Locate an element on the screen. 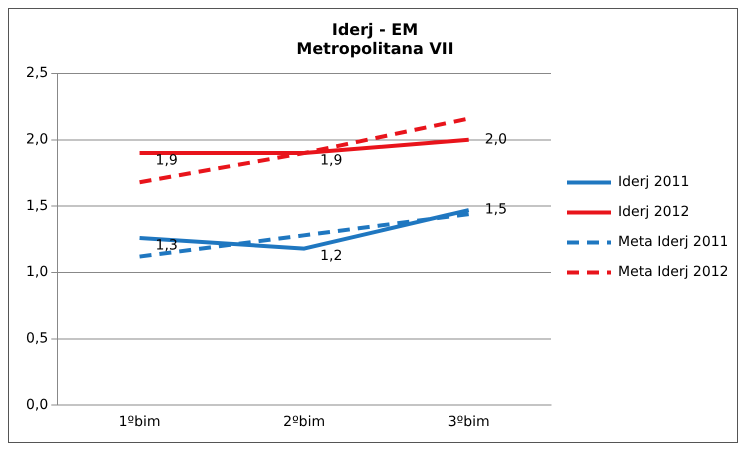  x-tick-label: 2ºbim is located at coordinates (304, 422).